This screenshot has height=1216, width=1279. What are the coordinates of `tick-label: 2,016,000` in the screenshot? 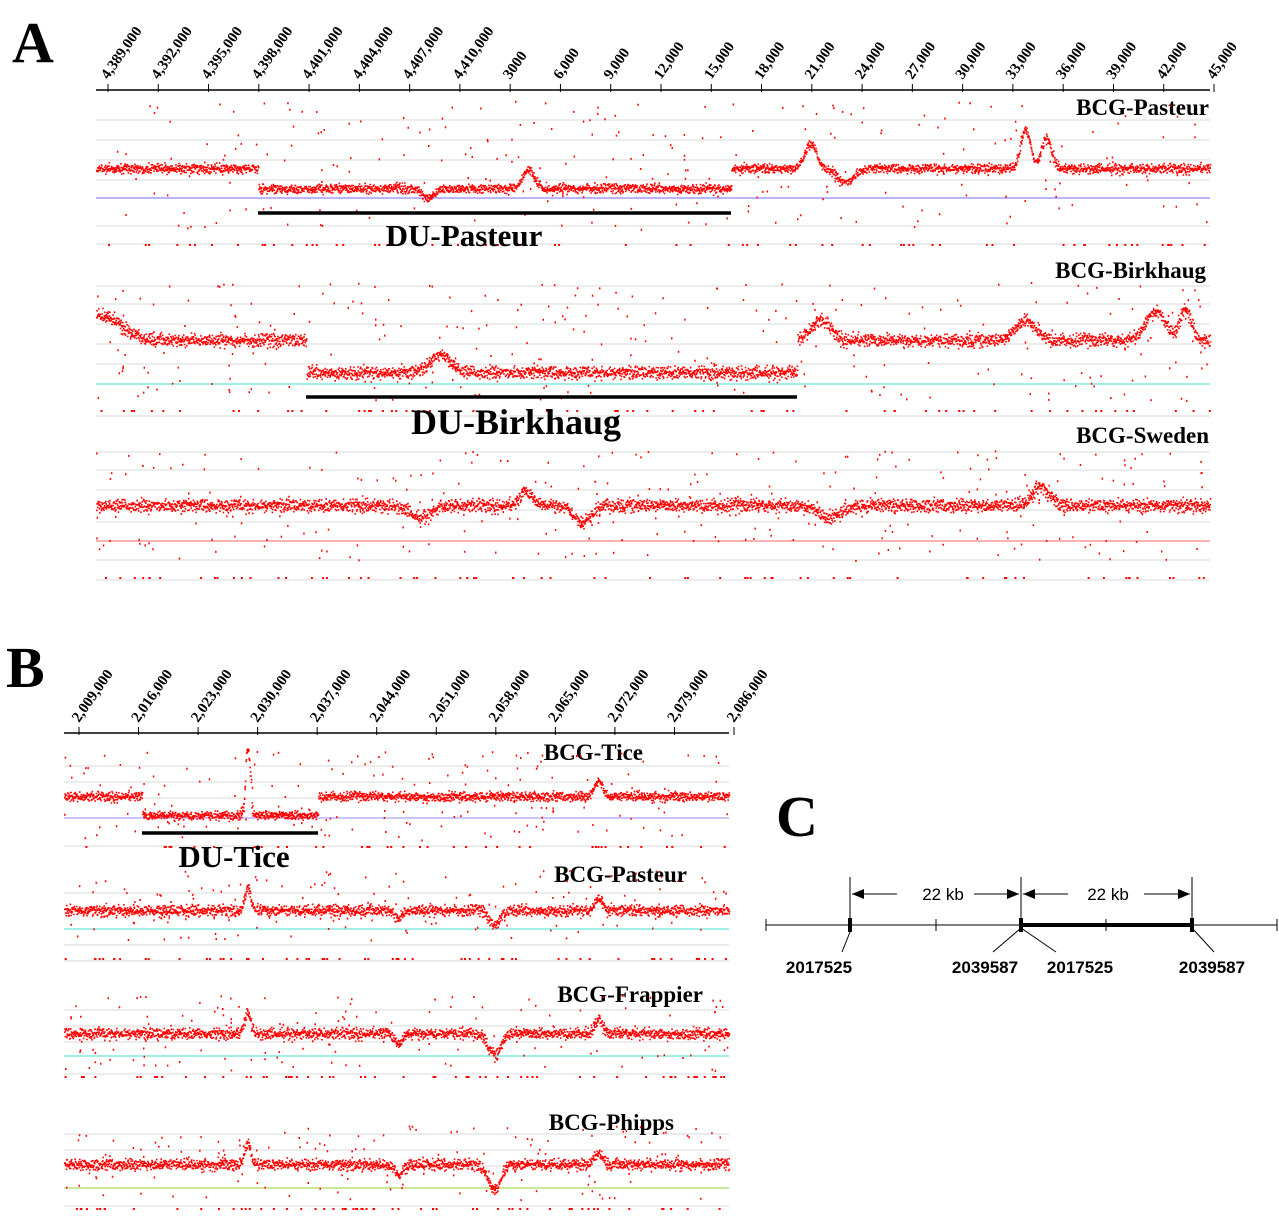 It's located at (153, 696).